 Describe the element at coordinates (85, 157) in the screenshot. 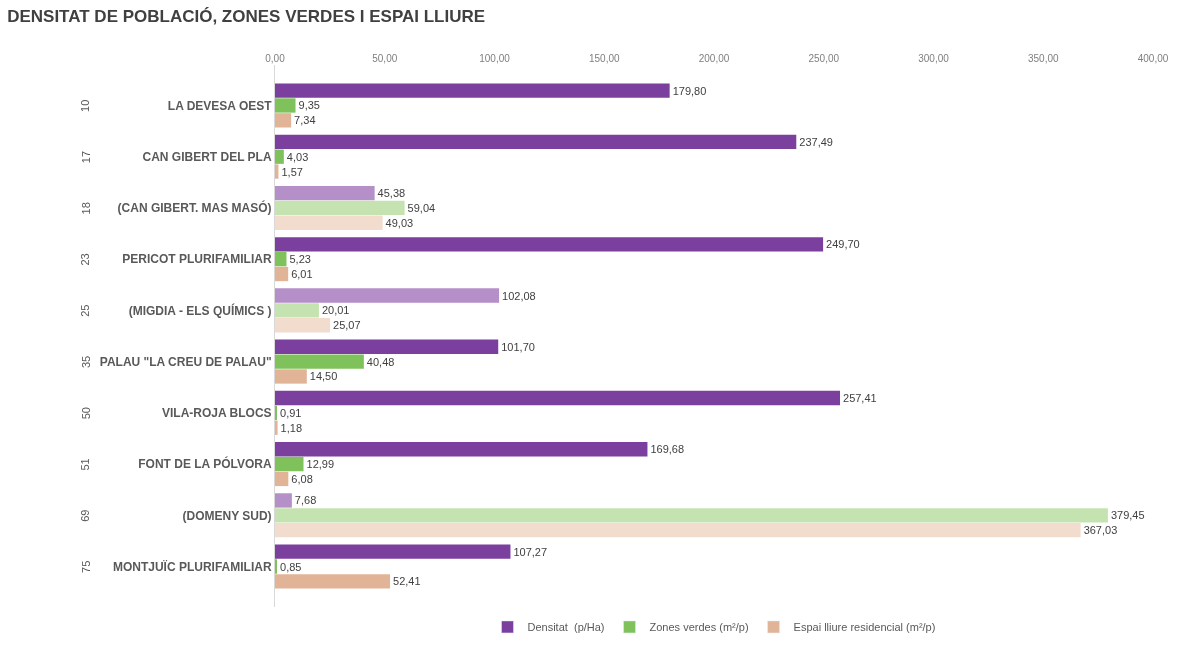

I see `text: 17` at that location.